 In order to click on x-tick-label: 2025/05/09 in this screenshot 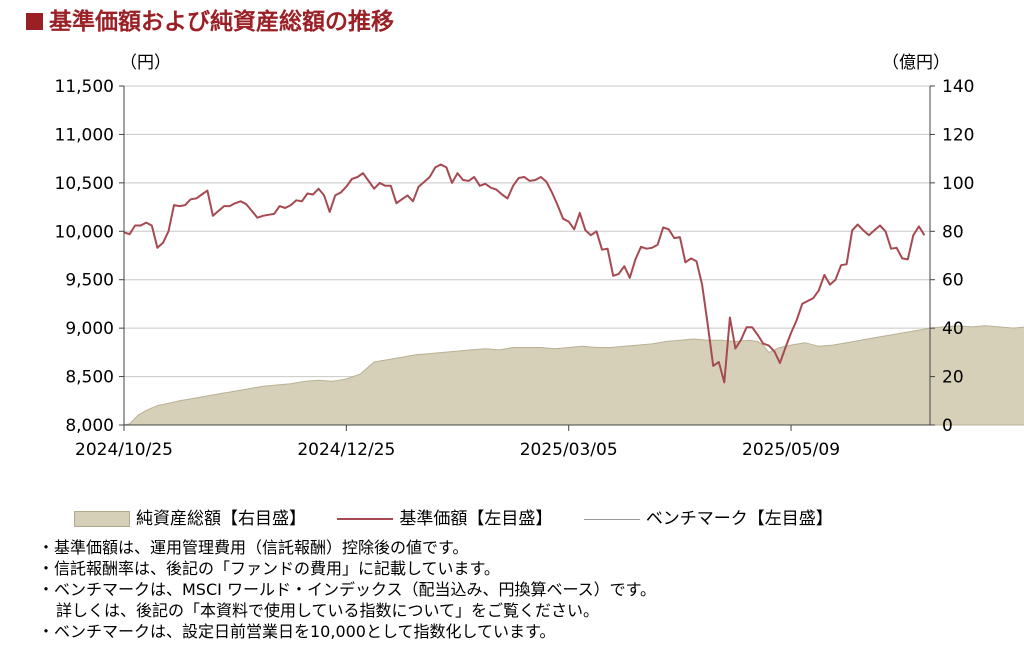, I will do `click(791, 450)`.